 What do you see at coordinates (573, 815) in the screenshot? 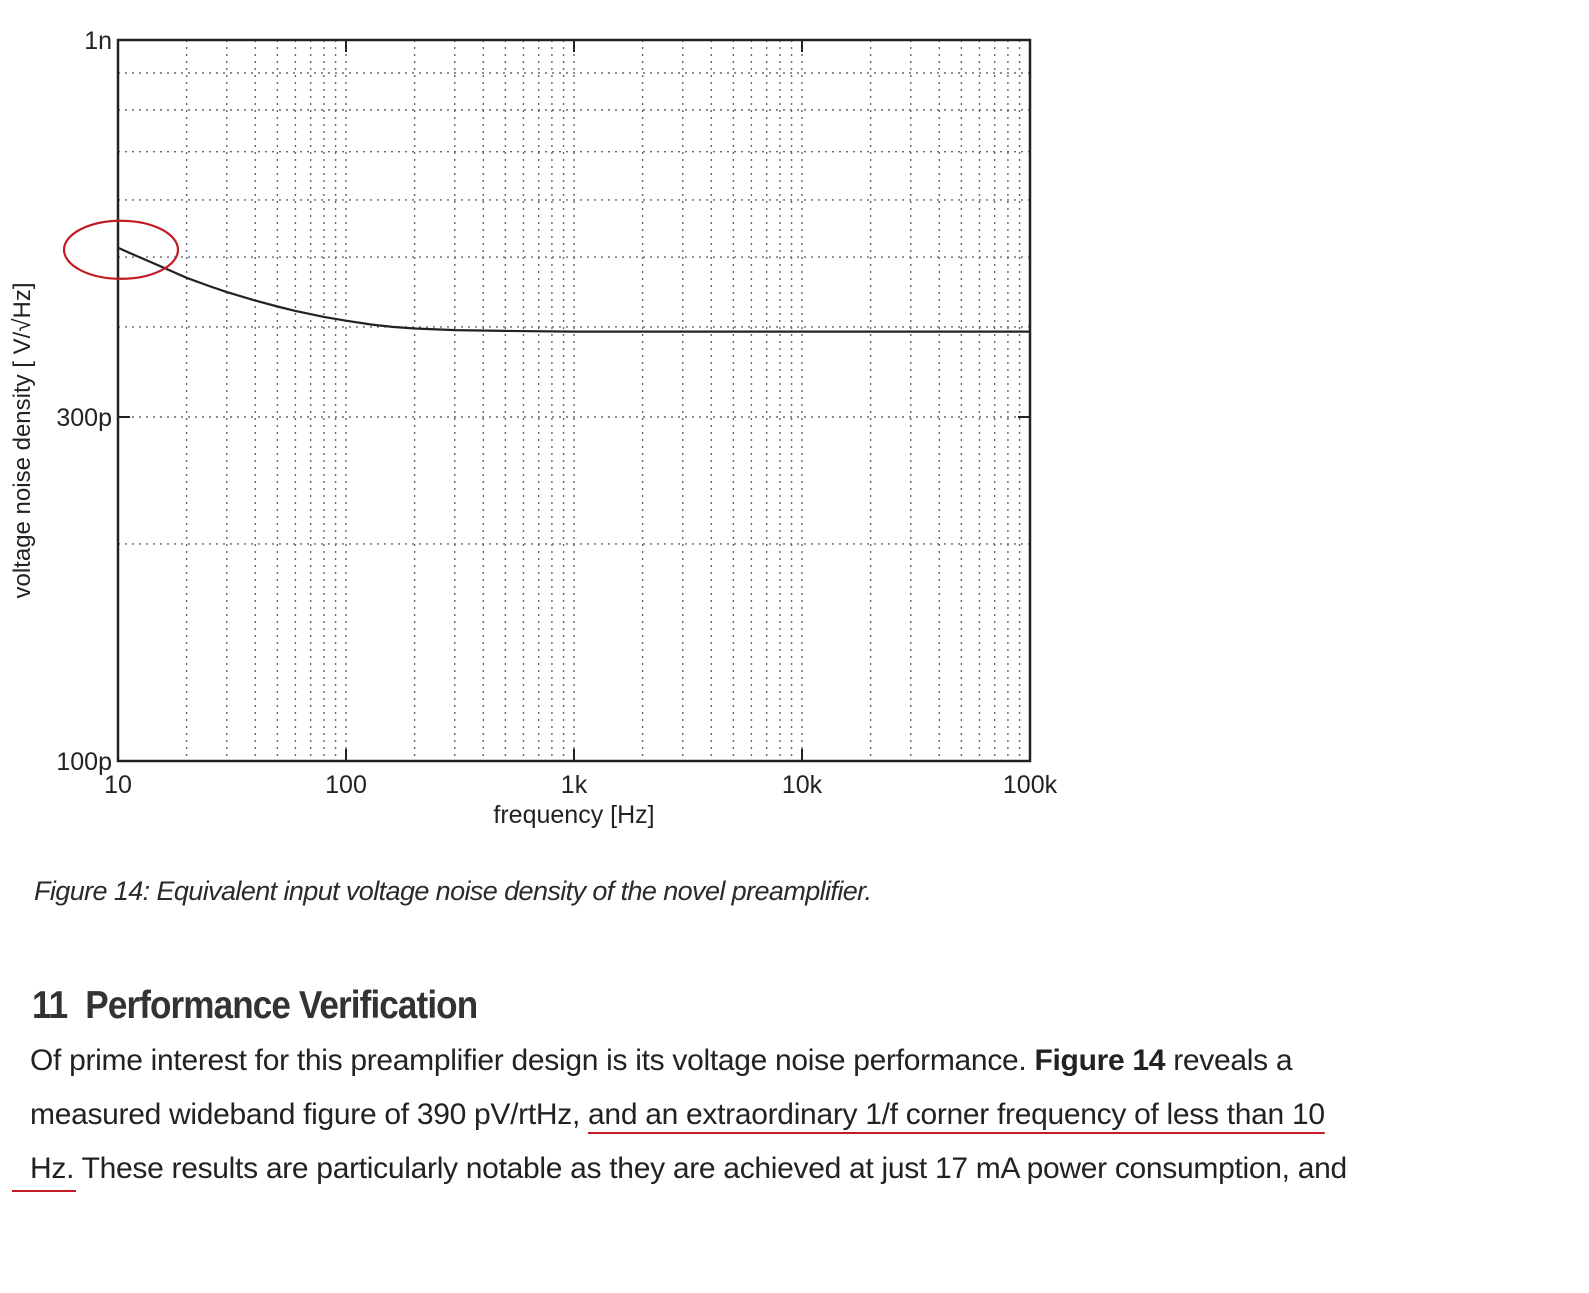
I see `x-axis-label: frequency [Hz]` at bounding box center [573, 815].